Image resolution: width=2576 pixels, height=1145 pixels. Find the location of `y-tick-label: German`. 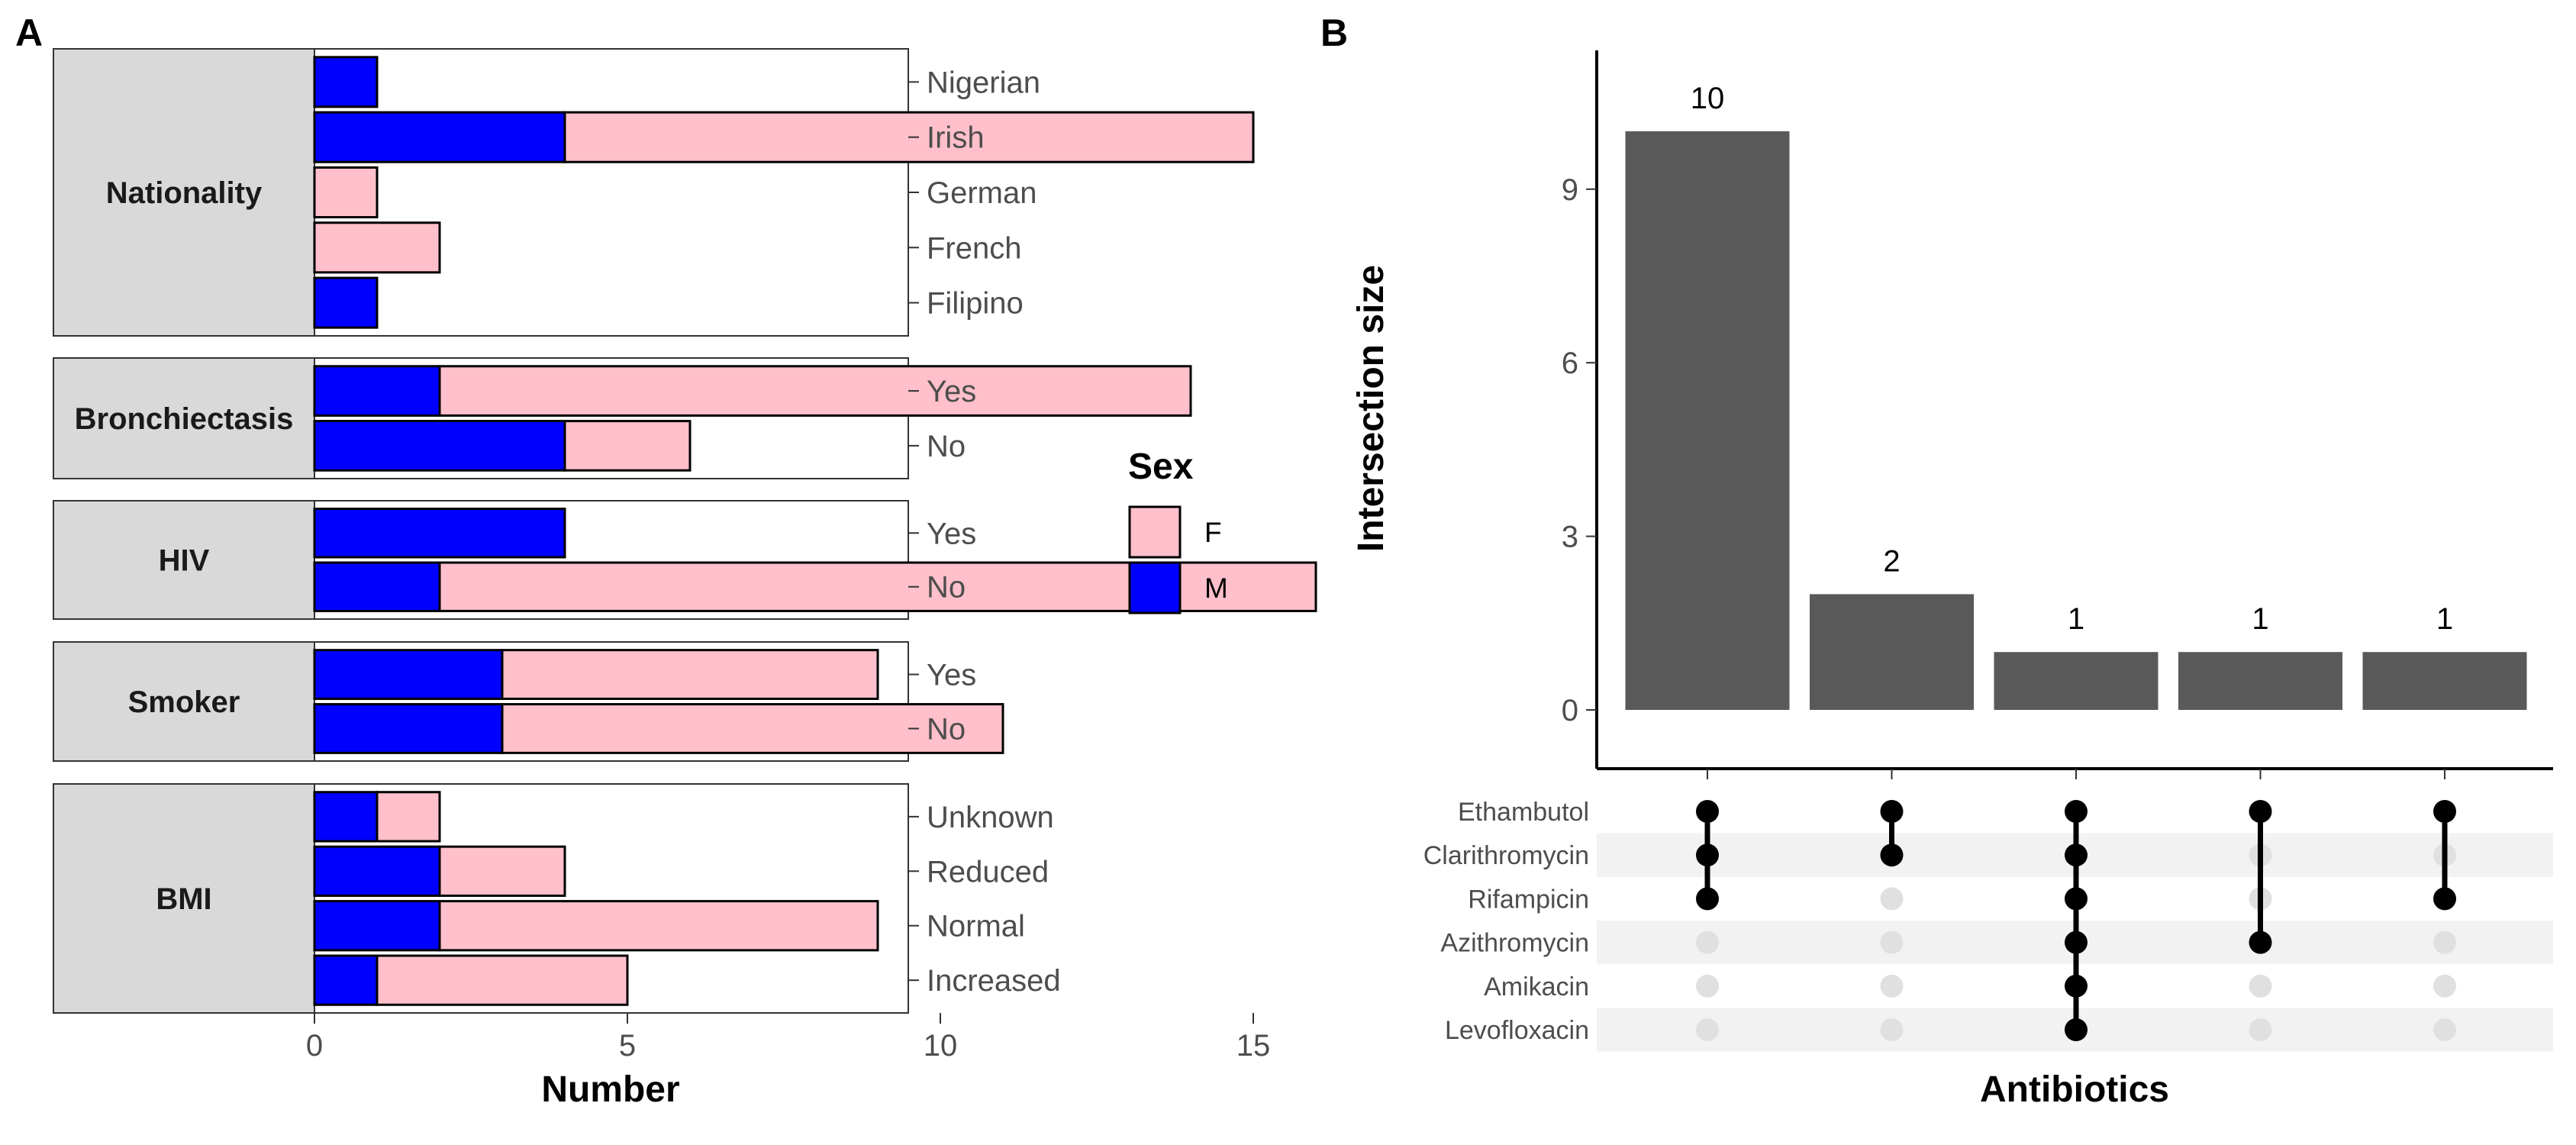

y-tick-label: German is located at coordinates (982, 193).